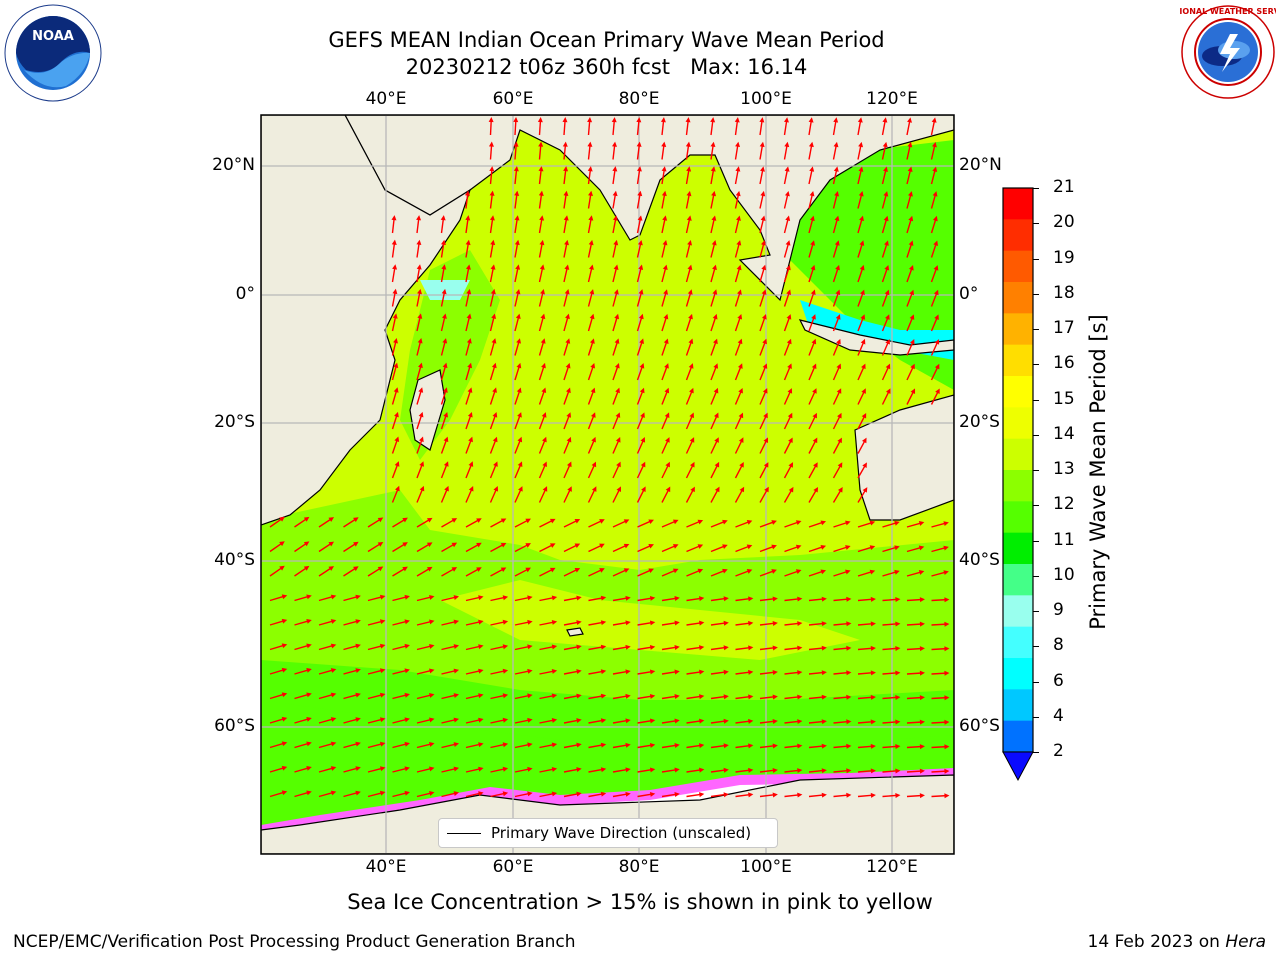  Describe the element at coordinates (1018, 484) in the screenshot. I see `colorbar` at that location.